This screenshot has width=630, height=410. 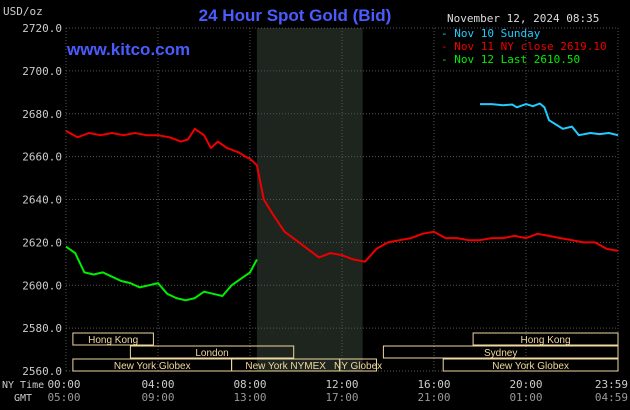 I want to click on website-label: www.kitco.com, so click(x=128, y=49).